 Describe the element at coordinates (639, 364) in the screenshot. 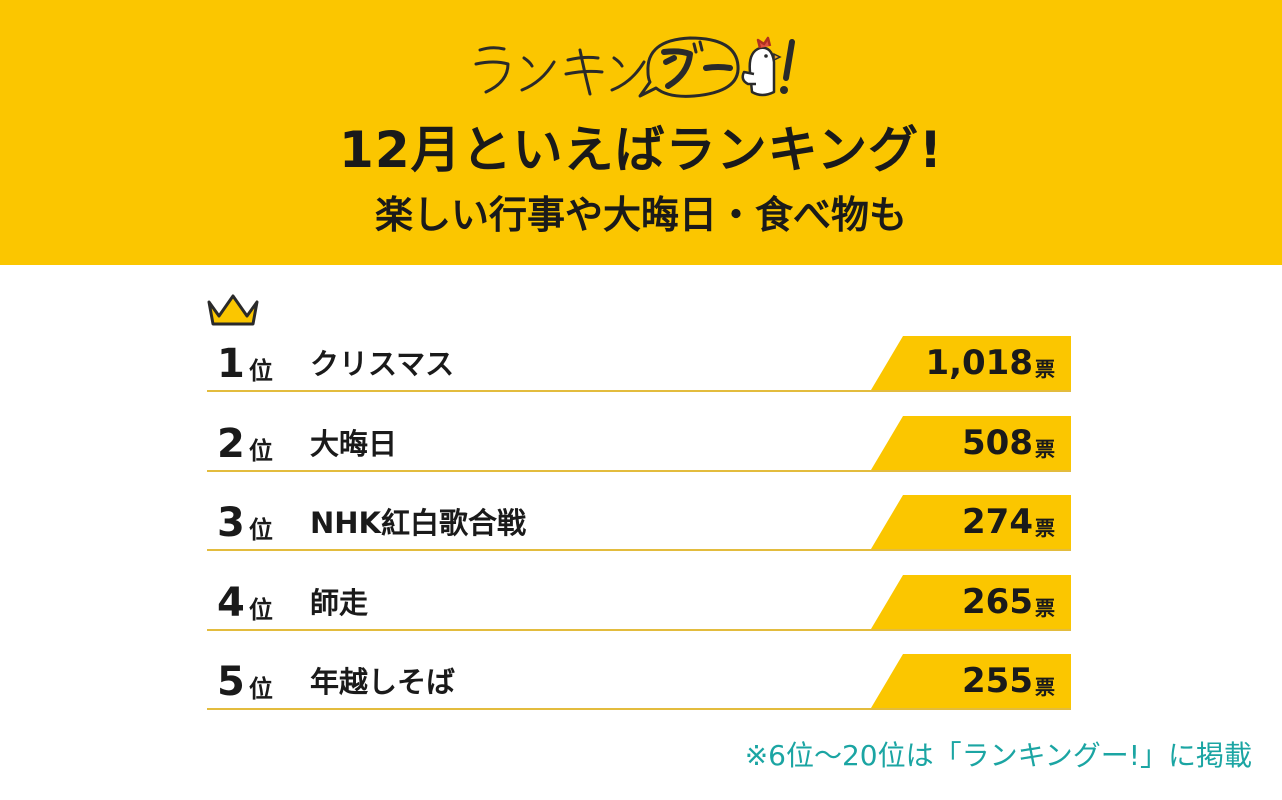

I see `ranking-row: 1 位 クリスマス 1,018 票` at that location.